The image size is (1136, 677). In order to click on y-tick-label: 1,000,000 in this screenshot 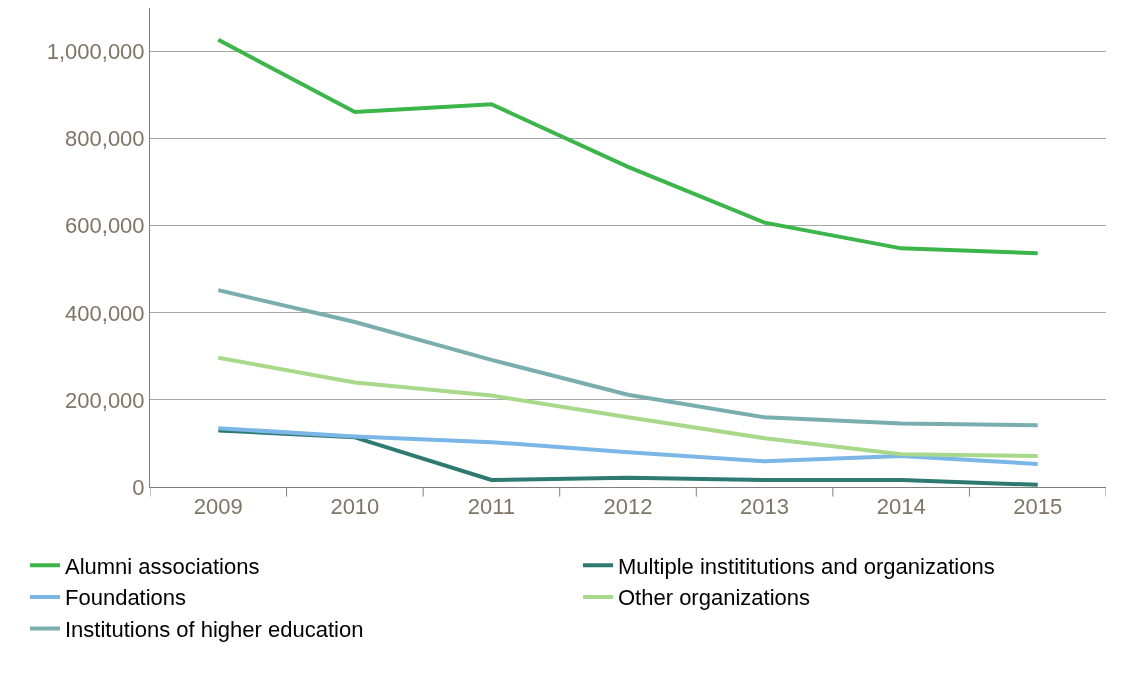, I will do `click(95, 52)`.